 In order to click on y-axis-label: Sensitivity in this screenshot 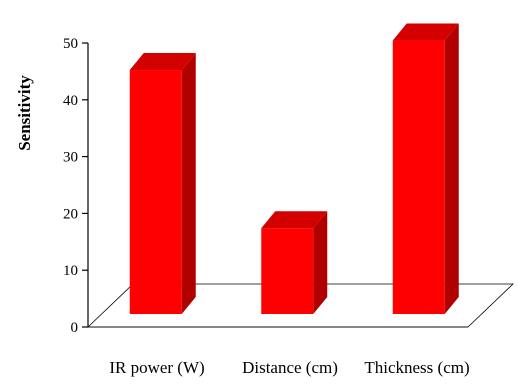, I will do `click(24, 113)`.